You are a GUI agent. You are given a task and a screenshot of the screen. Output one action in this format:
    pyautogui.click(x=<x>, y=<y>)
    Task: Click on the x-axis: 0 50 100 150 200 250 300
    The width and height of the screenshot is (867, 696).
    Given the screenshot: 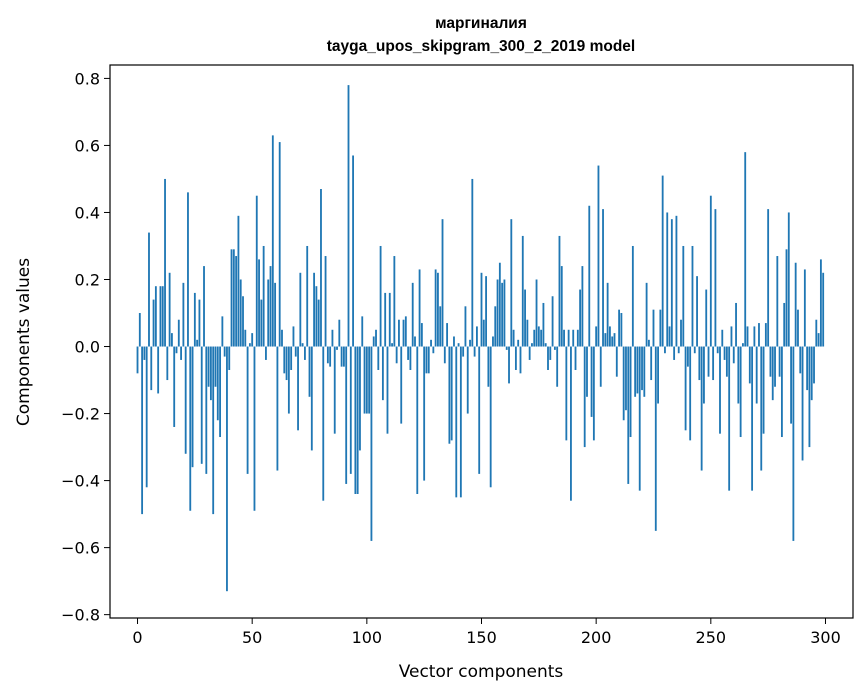 What is the action you would take?
    pyautogui.click(x=486, y=632)
    